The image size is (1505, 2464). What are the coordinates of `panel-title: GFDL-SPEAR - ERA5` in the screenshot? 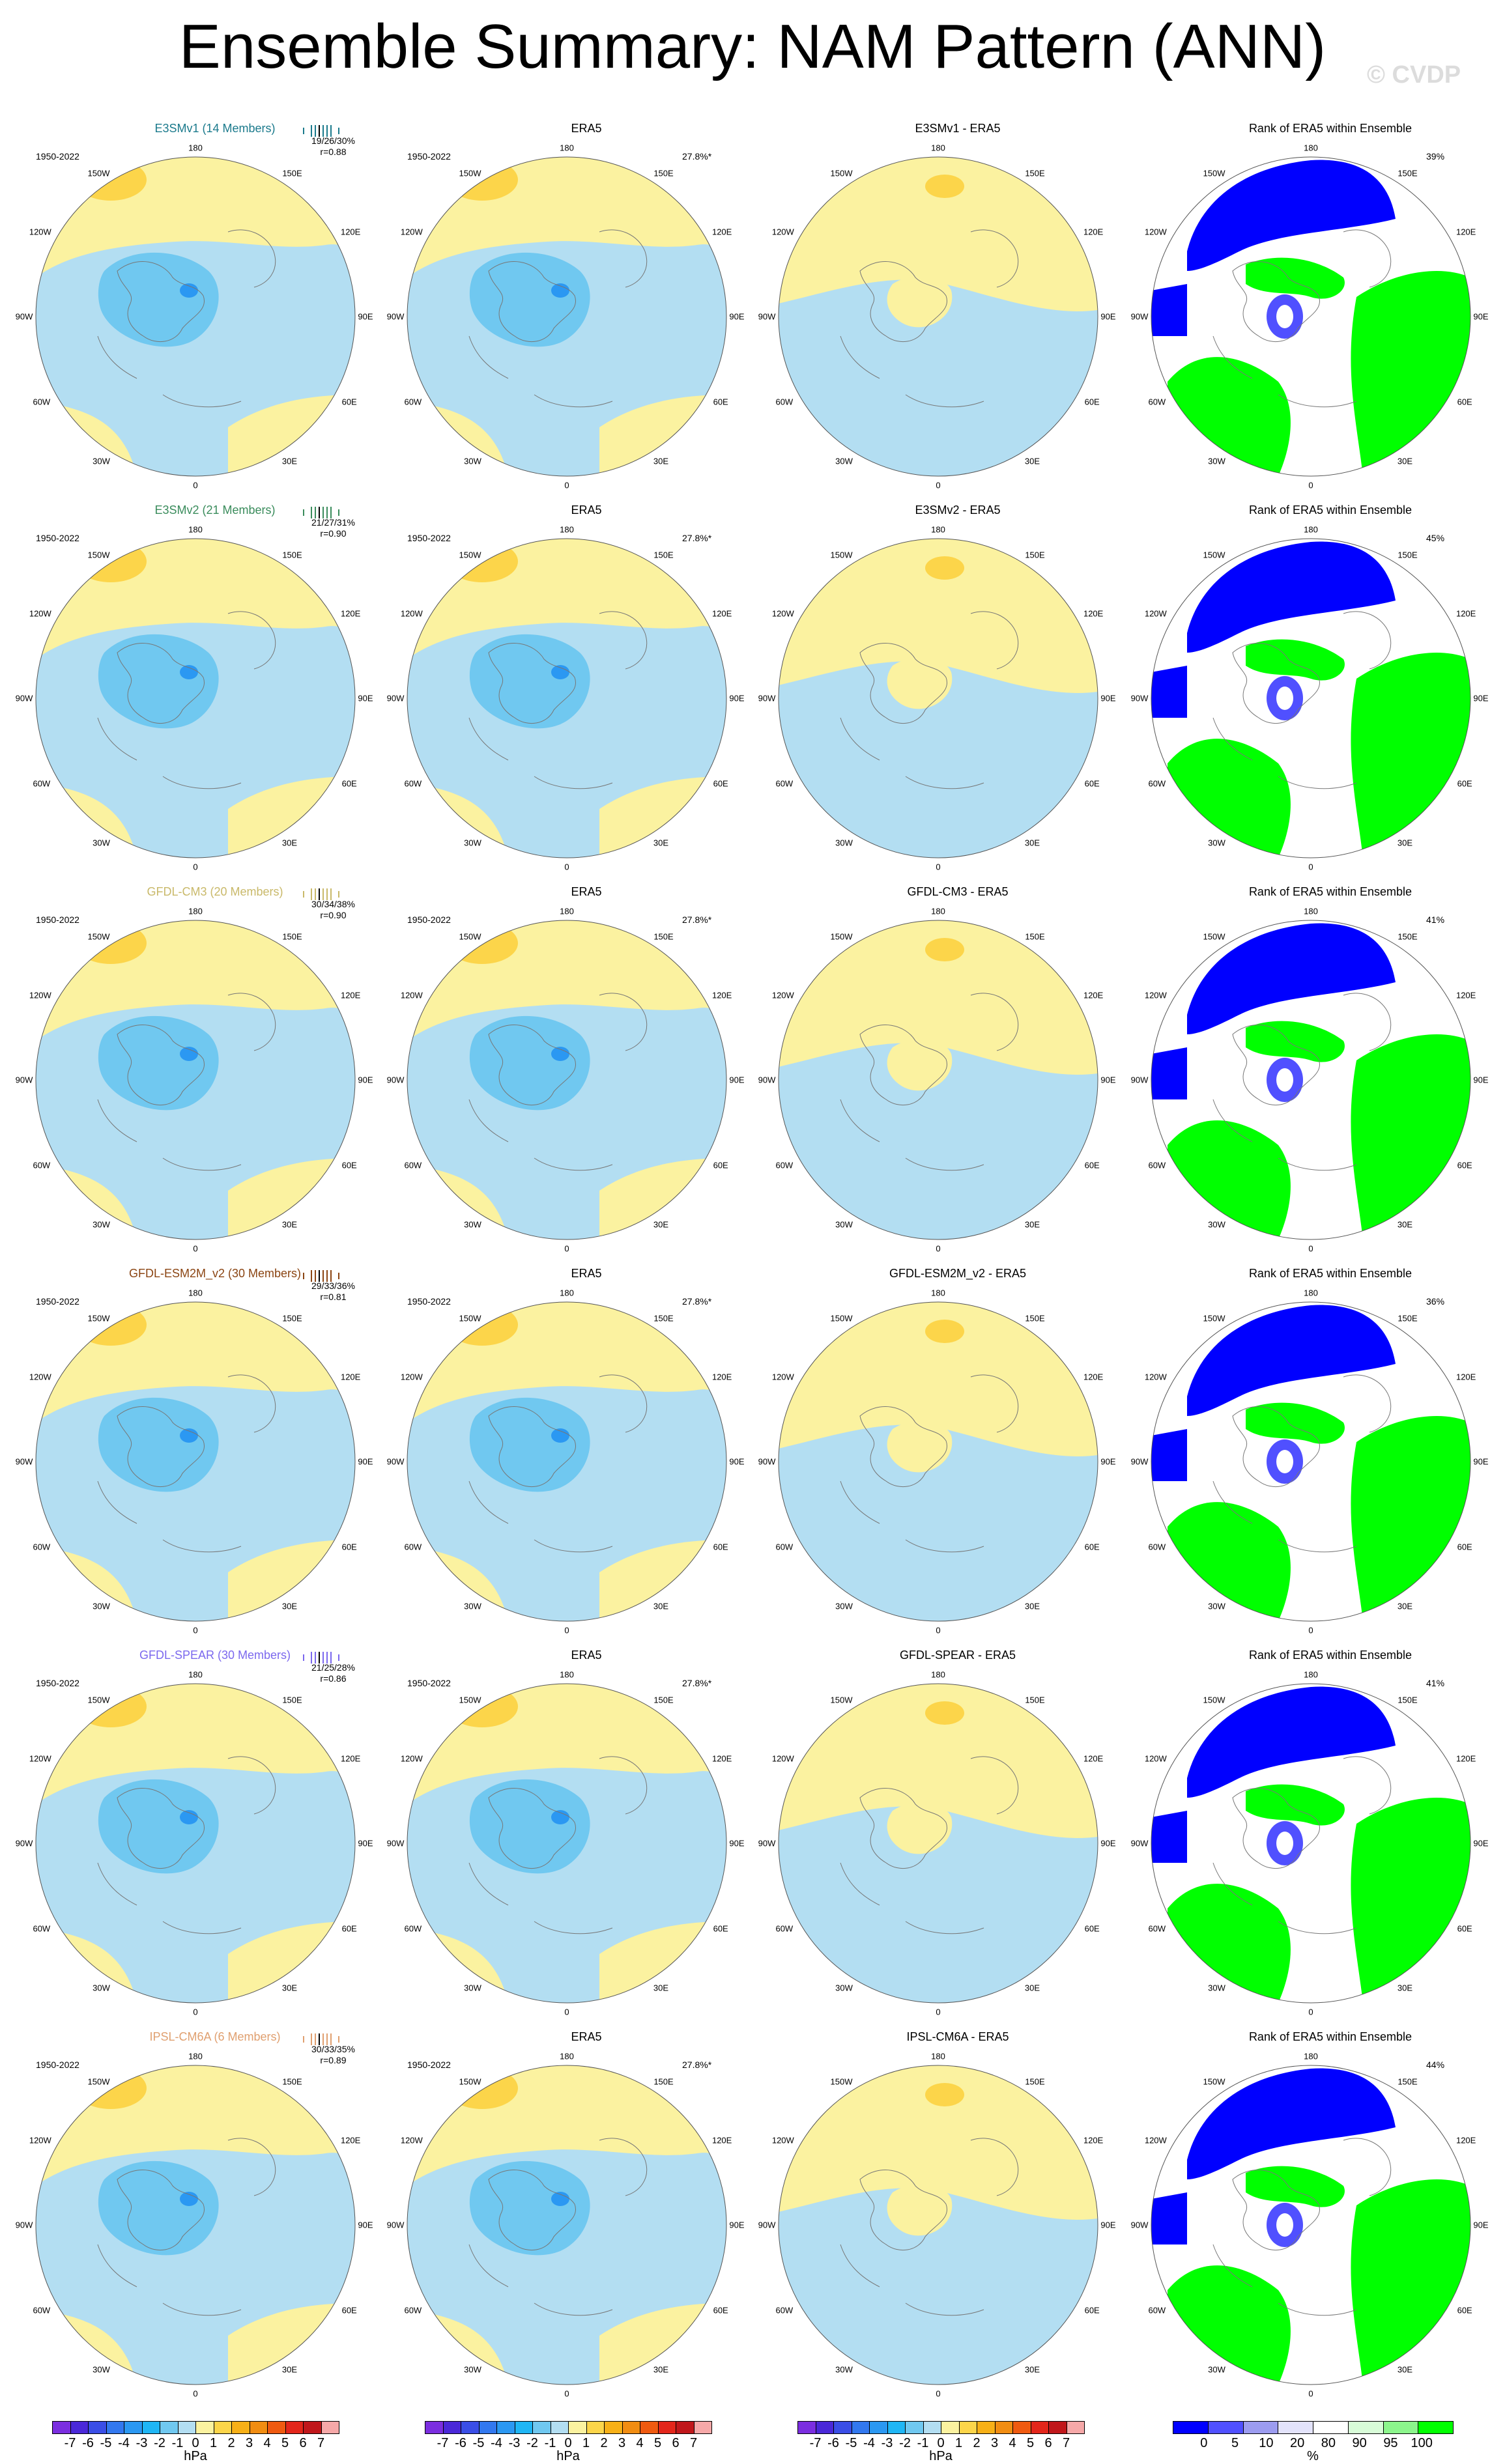 It's located at (957, 1655).